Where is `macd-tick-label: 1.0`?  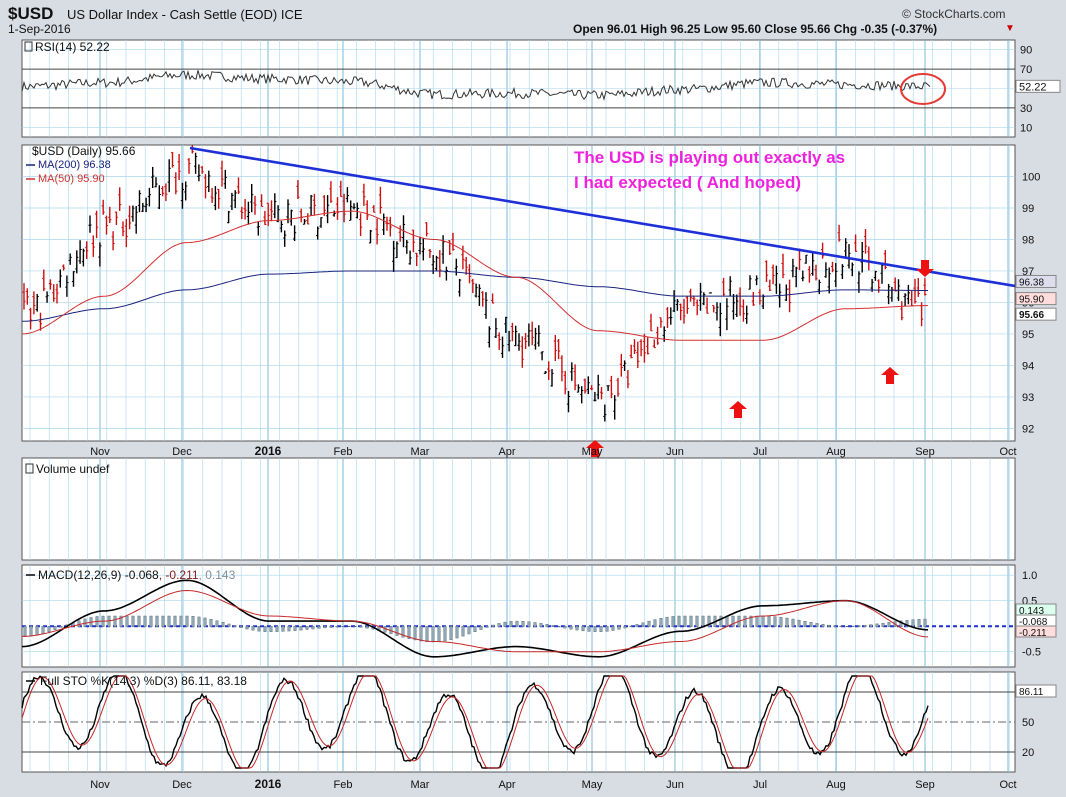
macd-tick-label: 1.0 is located at coordinates (1029, 576).